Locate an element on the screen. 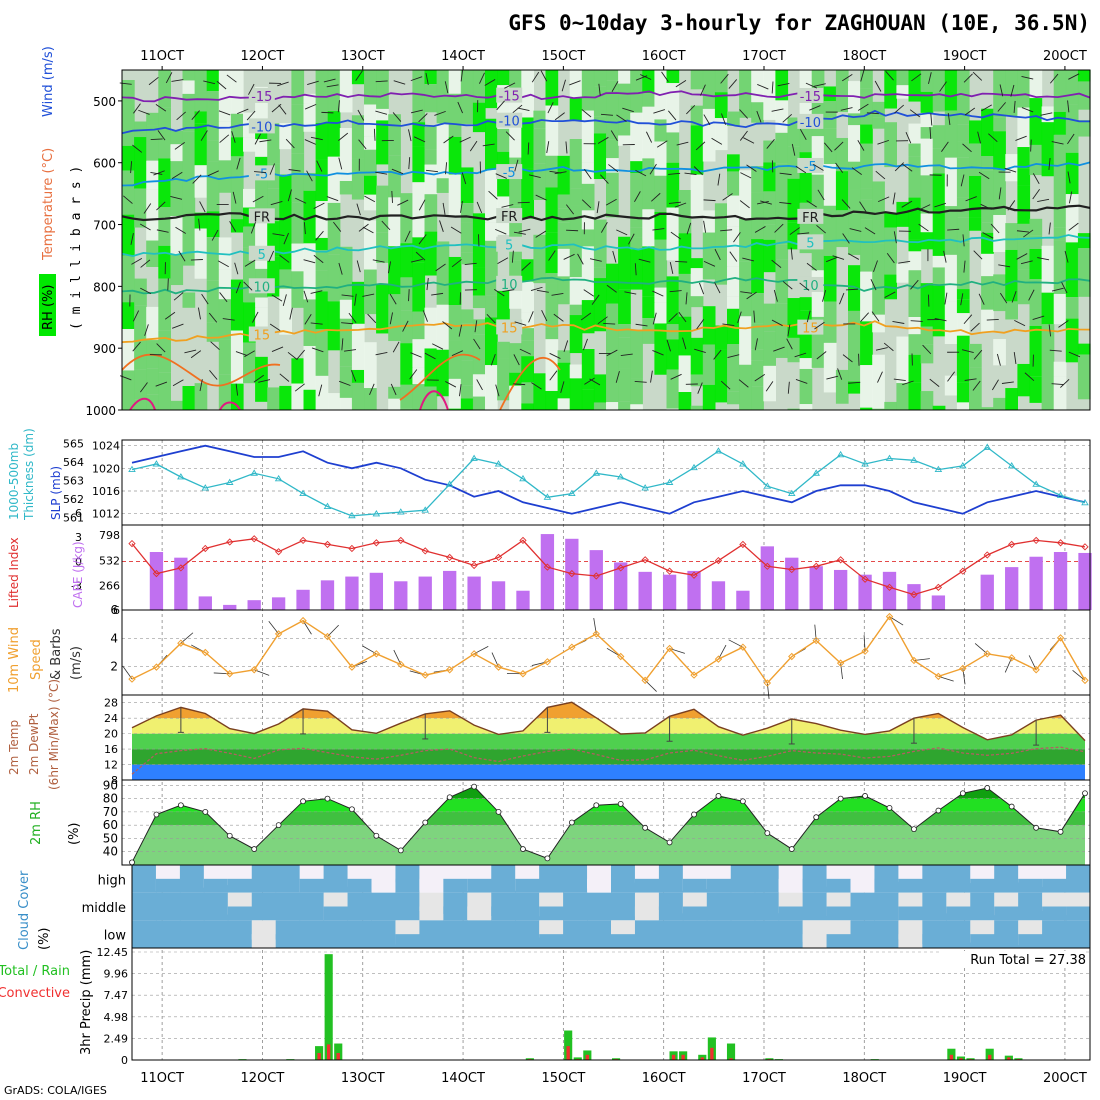 This screenshot has height=1100, width=1100. wind-ylabel: 10m Wind is located at coordinates (14, 660).